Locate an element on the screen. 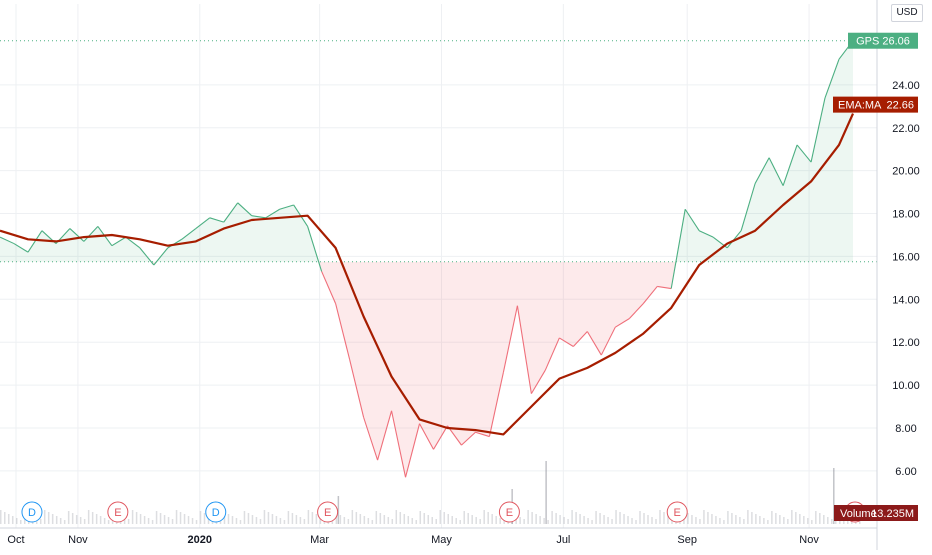  dividend-marker-circle is located at coordinates (32, 512).